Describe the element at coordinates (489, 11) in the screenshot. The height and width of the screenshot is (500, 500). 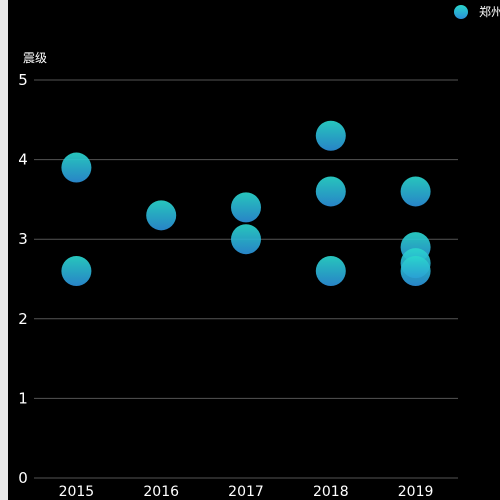
I see `legend-series-label: 郑州` at that location.